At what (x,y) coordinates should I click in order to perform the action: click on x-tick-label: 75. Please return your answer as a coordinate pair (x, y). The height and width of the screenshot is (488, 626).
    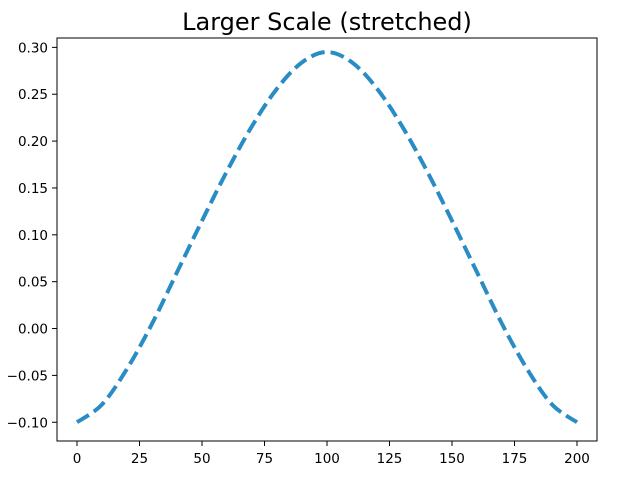
    Looking at the image, I should click on (264, 459).